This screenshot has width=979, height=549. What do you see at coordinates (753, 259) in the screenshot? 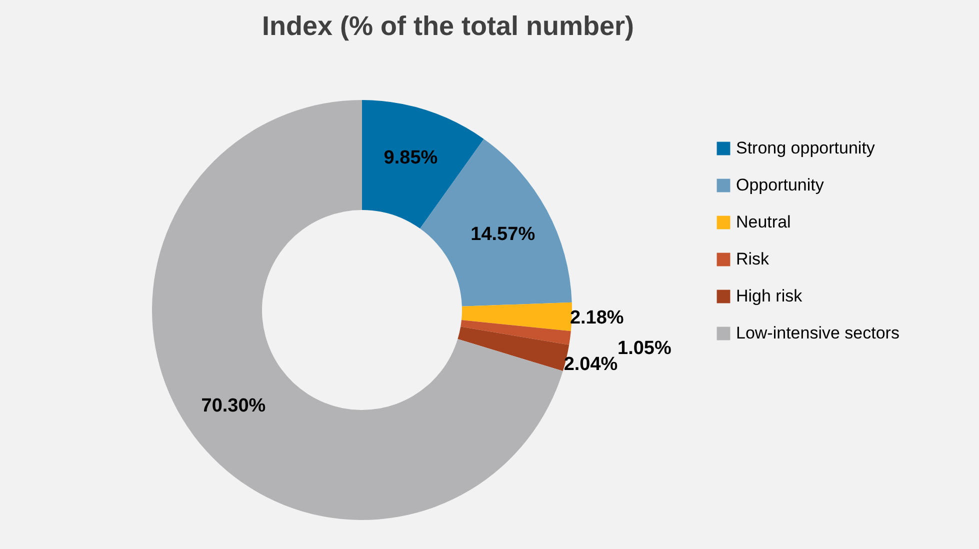
I see `legend-label: Risk` at bounding box center [753, 259].